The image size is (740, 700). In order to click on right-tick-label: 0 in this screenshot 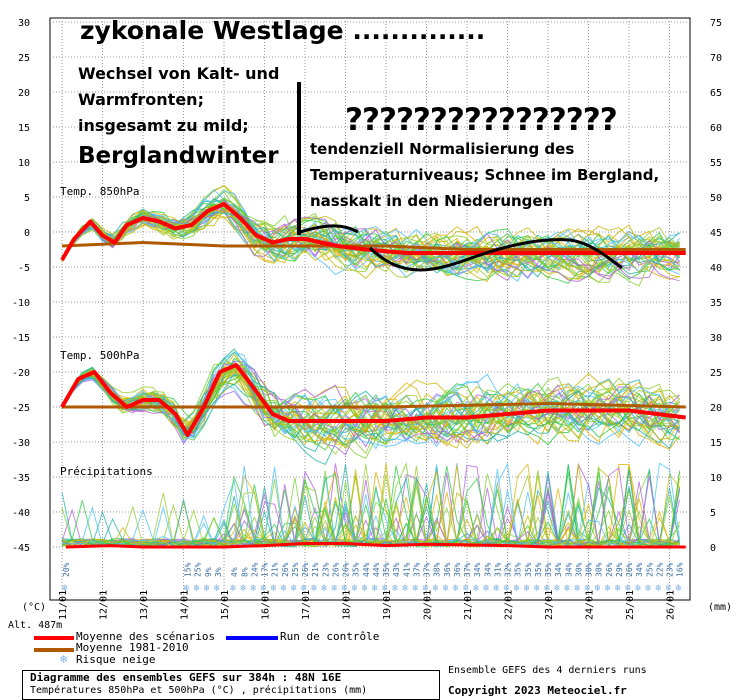, I will do `click(713, 548)`.